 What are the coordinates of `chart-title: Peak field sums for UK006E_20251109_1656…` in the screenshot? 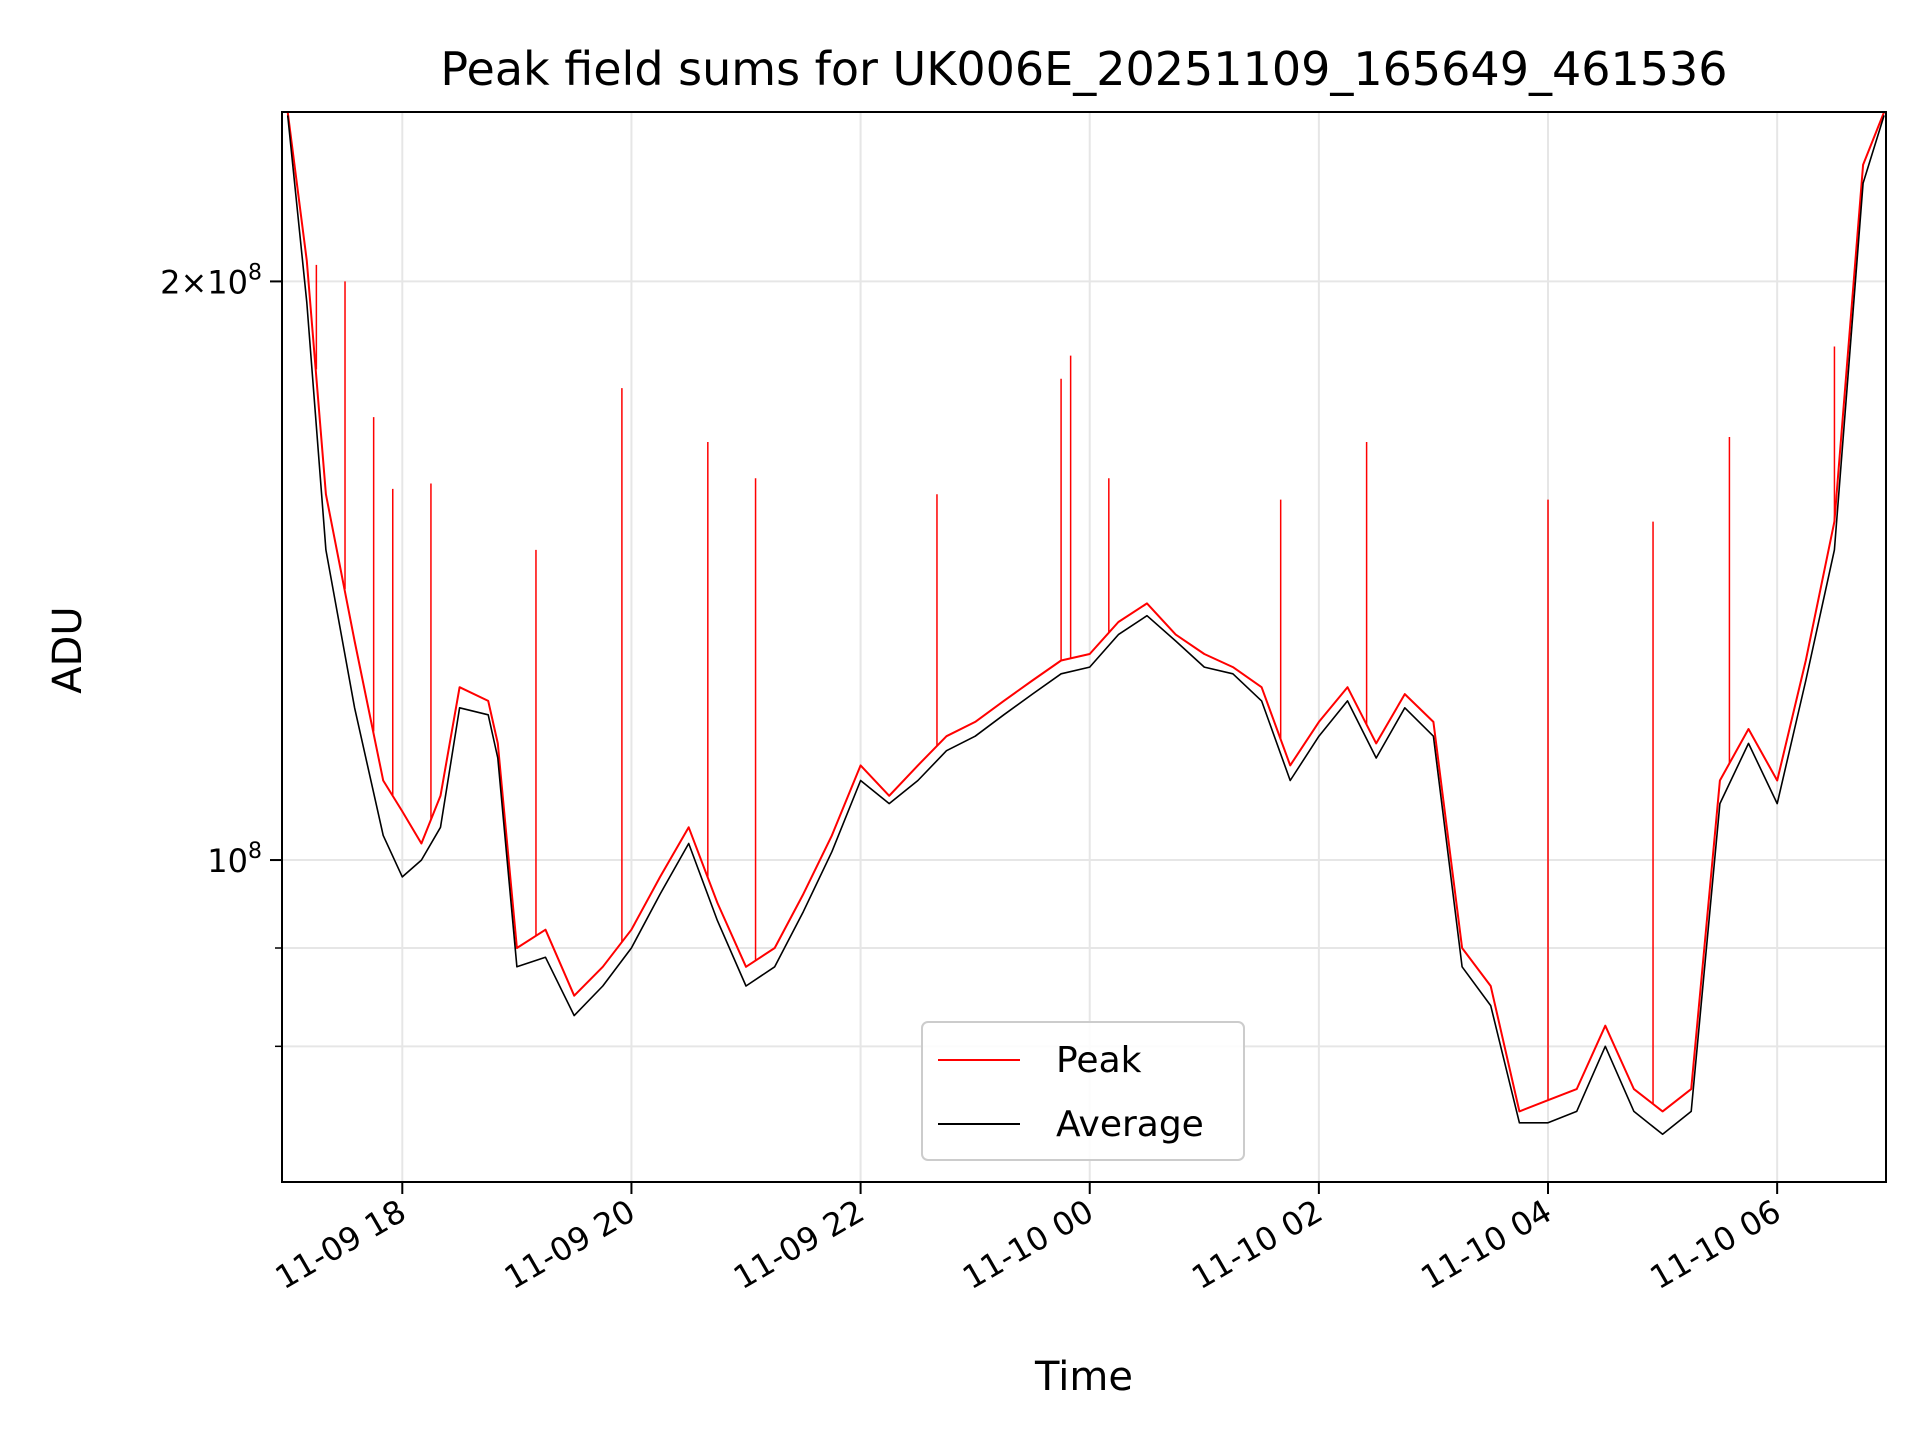 It's located at (1084, 69).